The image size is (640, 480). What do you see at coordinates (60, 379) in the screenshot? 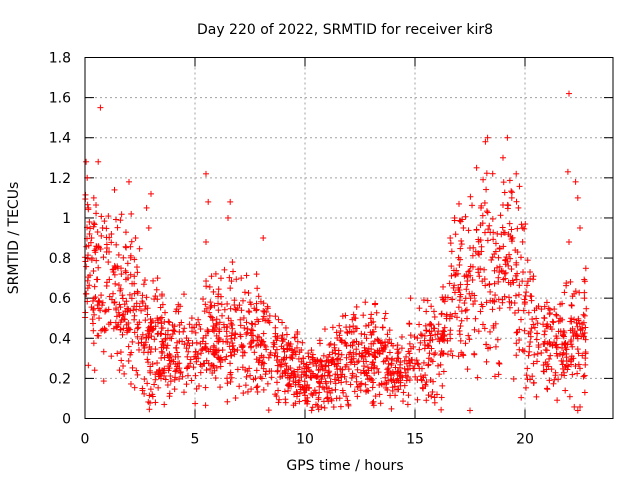
I see `y-tick-label: 0.2` at bounding box center [60, 379].